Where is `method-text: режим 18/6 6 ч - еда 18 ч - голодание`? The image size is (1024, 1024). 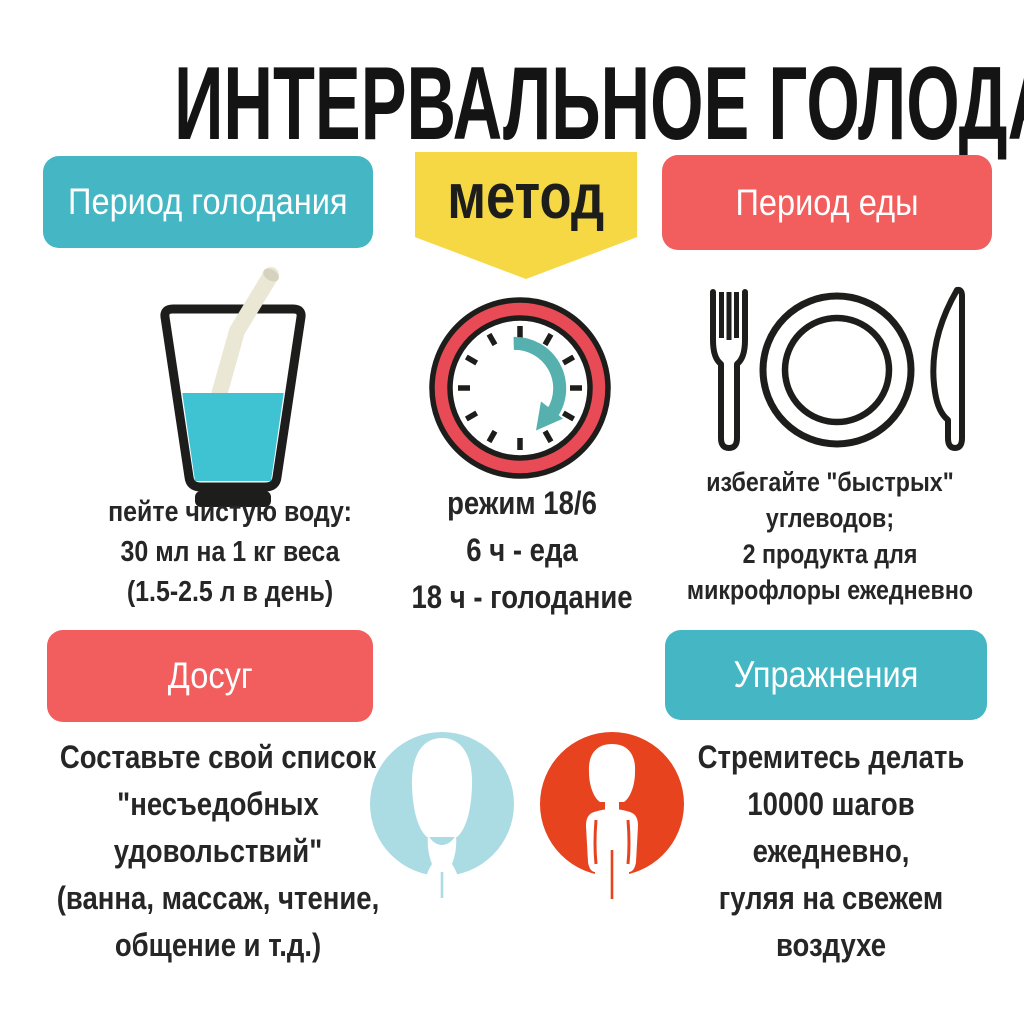 method-text: режим 18/6 6 ч - еда 18 ч - голодание is located at coordinates (522, 550).